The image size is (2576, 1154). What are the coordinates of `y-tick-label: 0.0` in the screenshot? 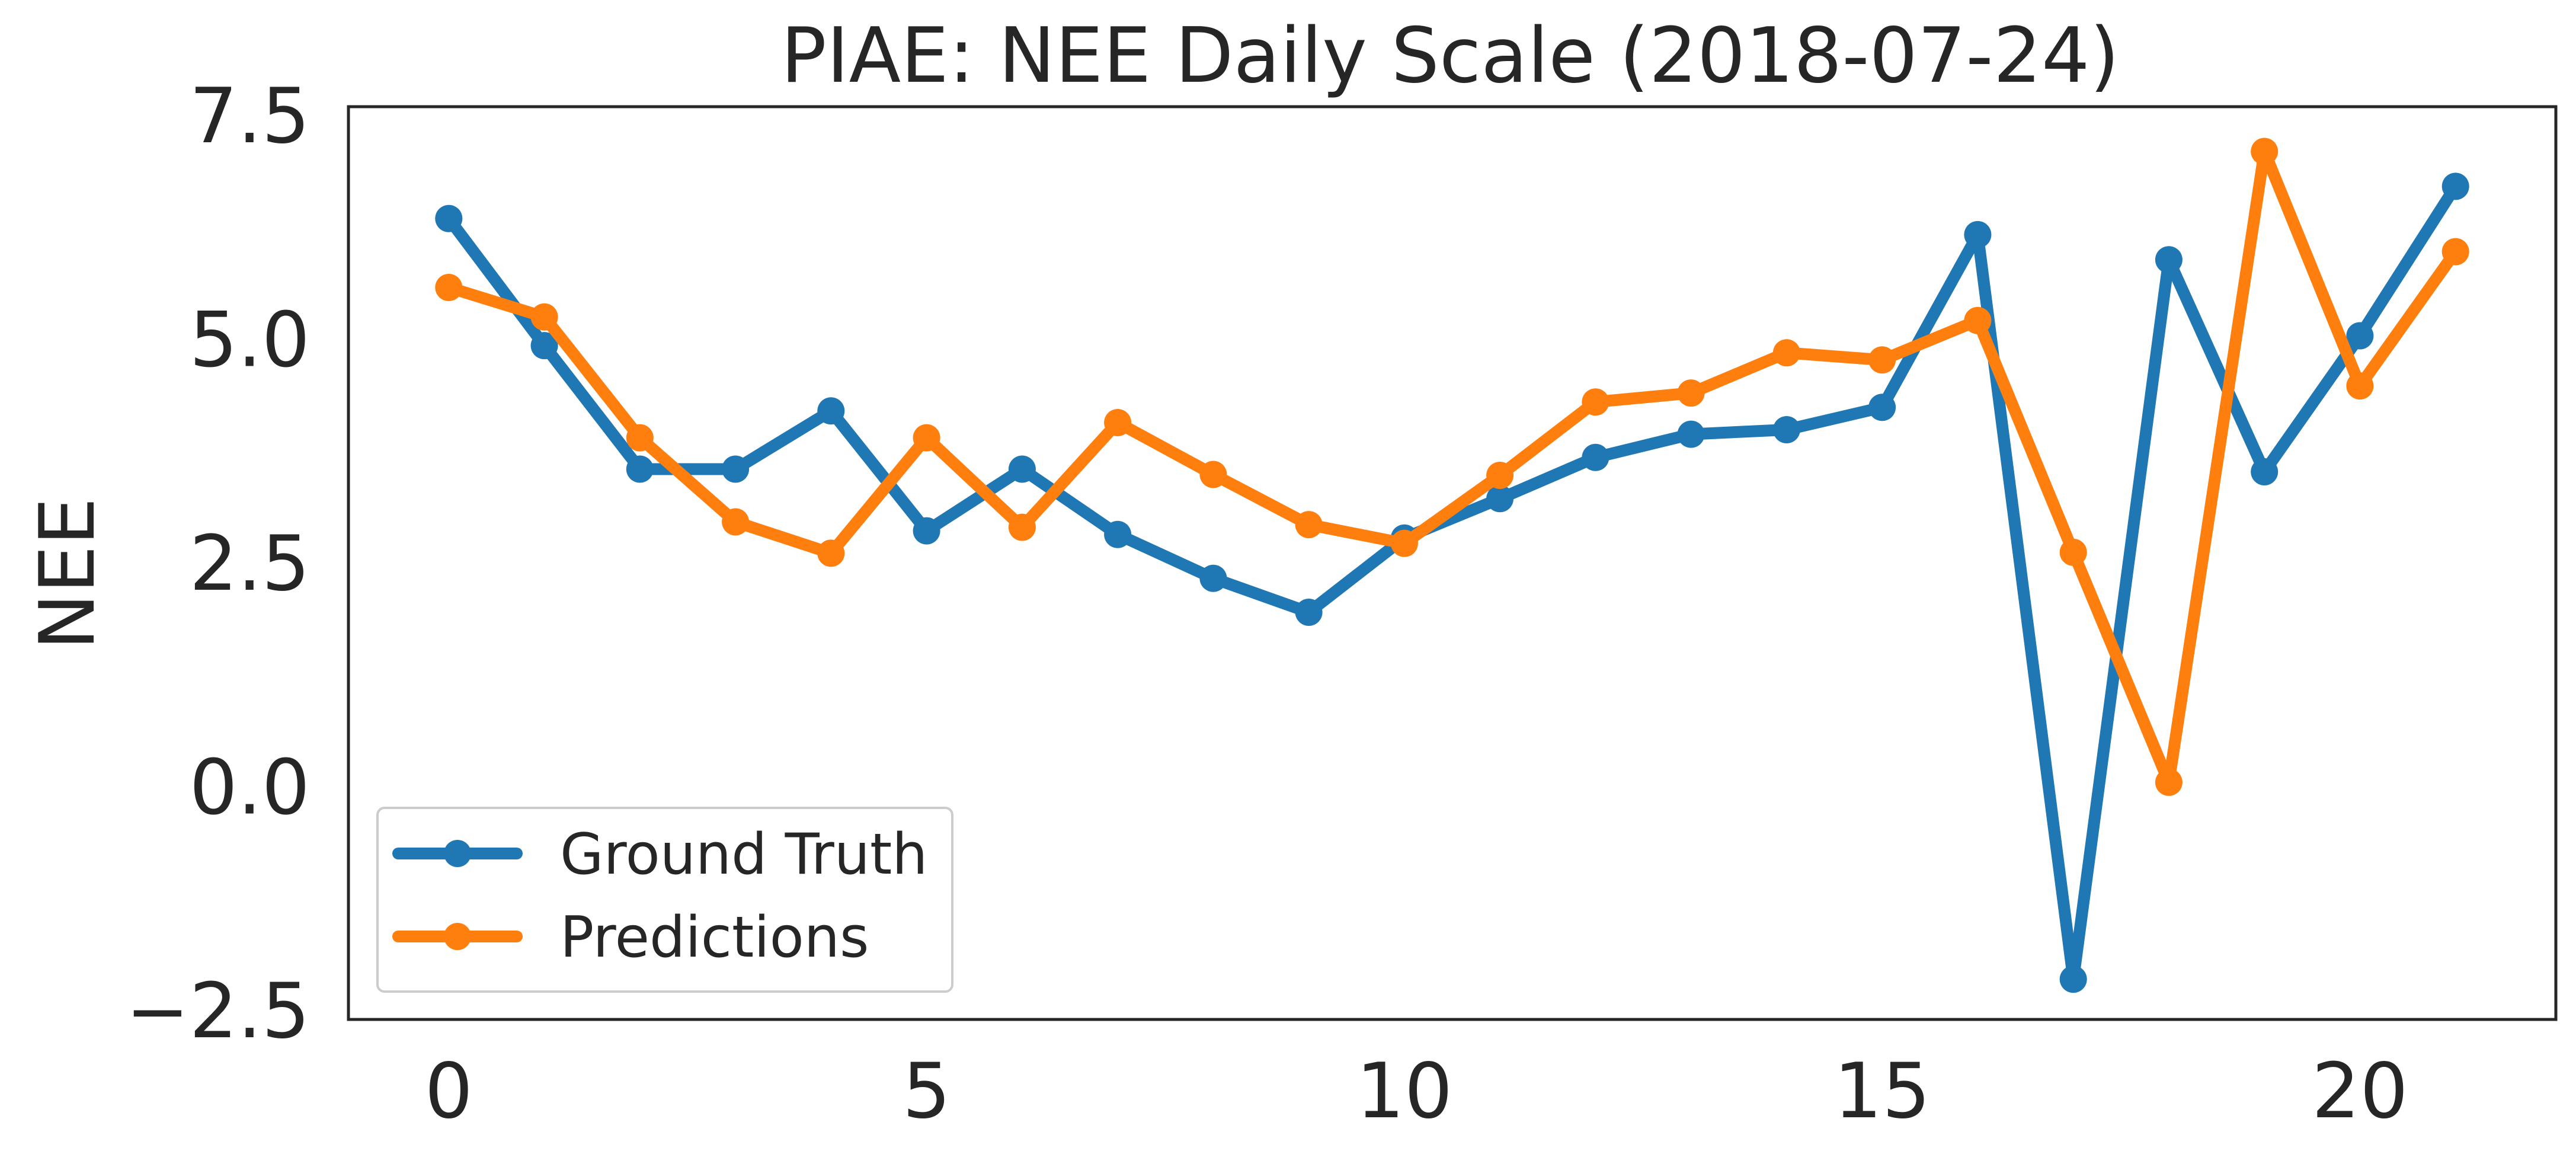 It's located at (249, 788).